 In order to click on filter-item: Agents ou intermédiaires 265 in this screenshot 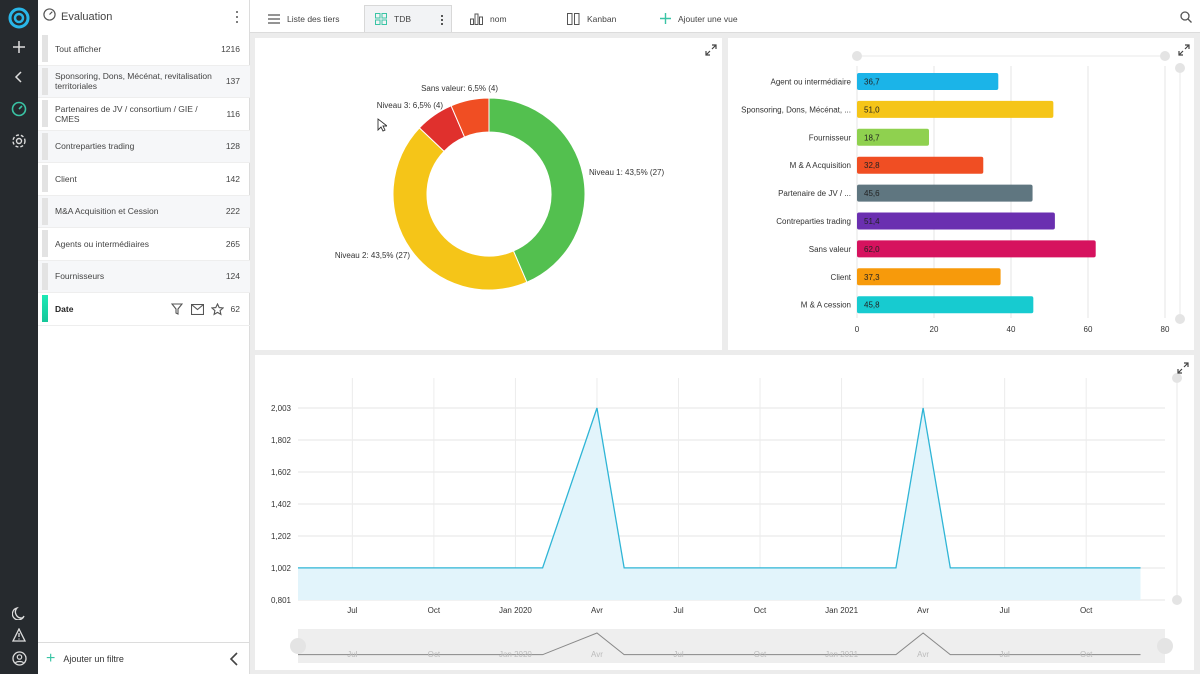, I will do `click(144, 244)`.